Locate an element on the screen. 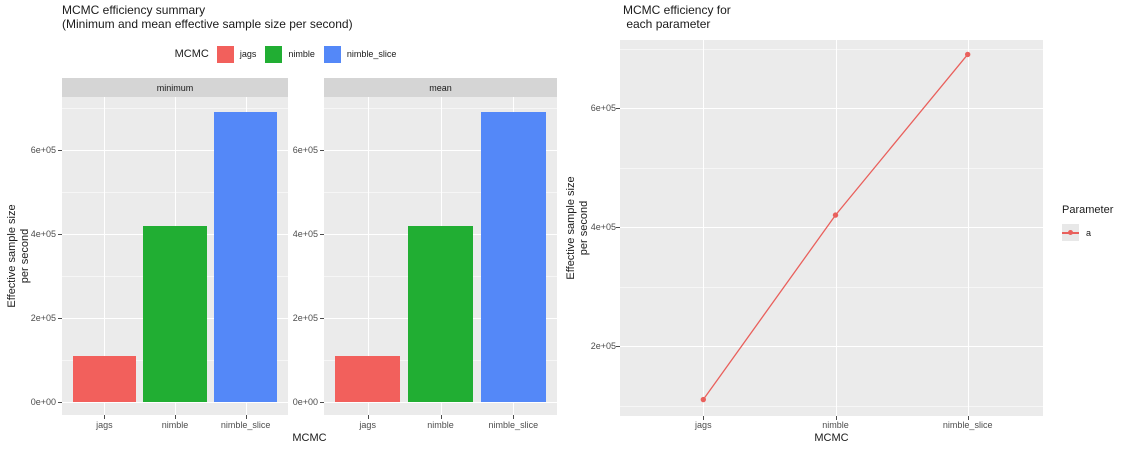 This screenshot has width=1125, height=450. x-axis-title-mcmc-right: MCMC is located at coordinates (831, 438).